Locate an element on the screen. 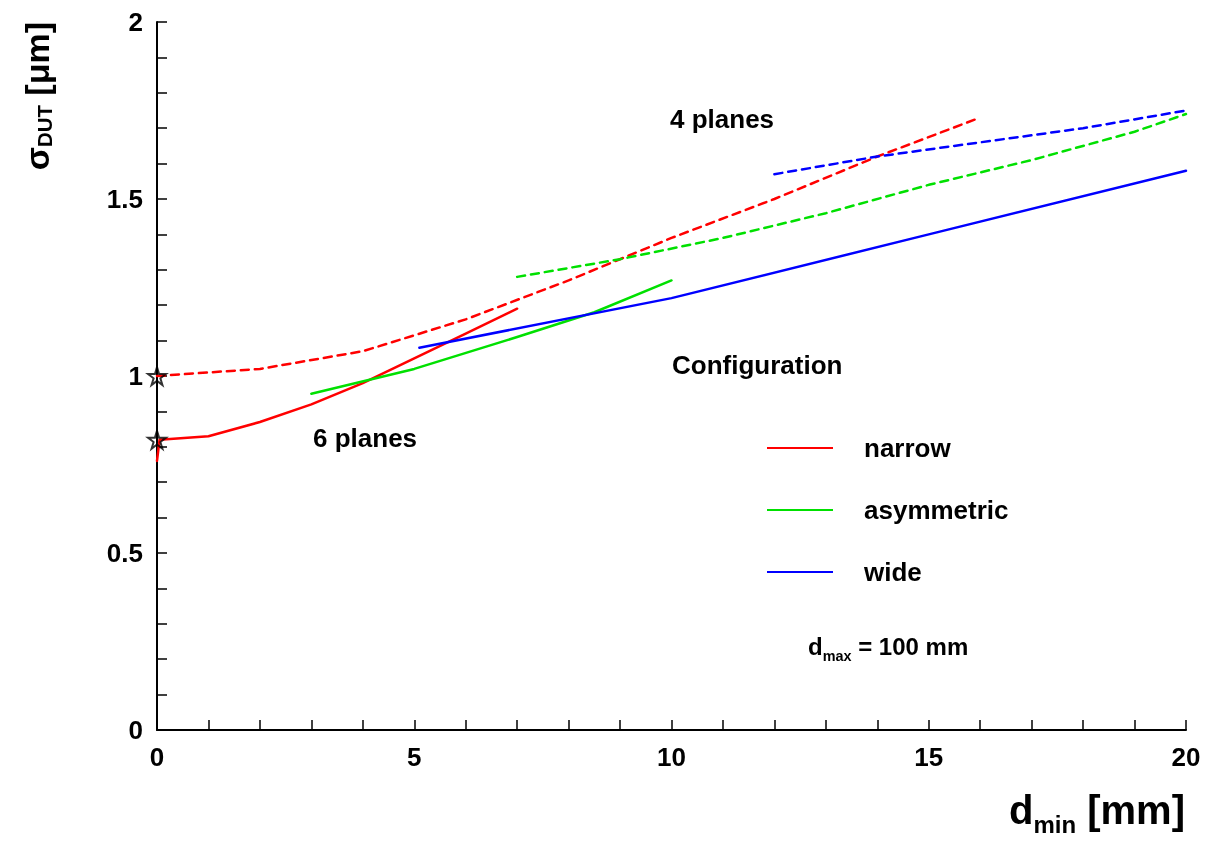 The height and width of the screenshot is (841, 1209). legend-label: narrow is located at coordinates (908, 448).